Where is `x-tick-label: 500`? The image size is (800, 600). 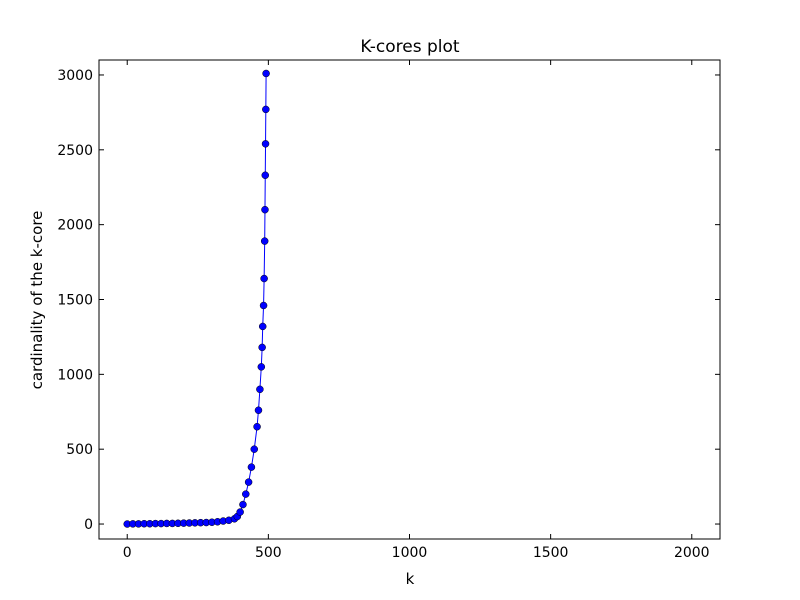 x-tick-label: 500 is located at coordinates (268, 553).